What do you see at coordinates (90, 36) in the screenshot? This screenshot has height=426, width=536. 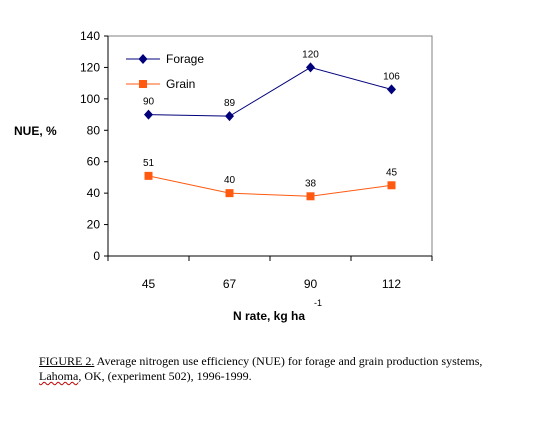 I see `y-tick-label: 140` at bounding box center [90, 36].